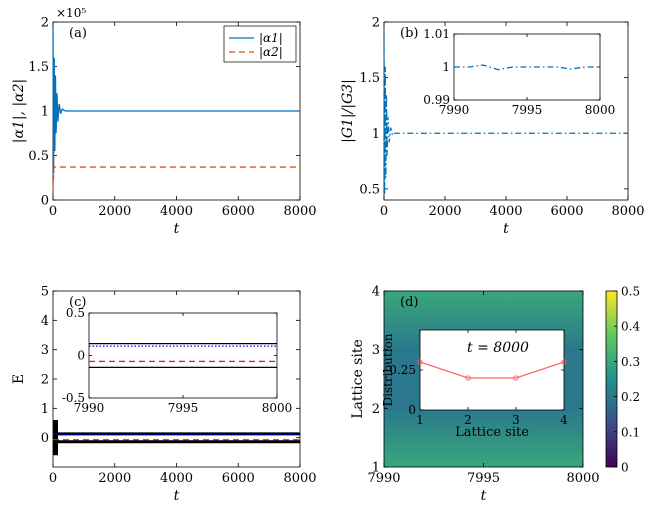  I want to click on x-tick-label: 3, so click(516, 420).